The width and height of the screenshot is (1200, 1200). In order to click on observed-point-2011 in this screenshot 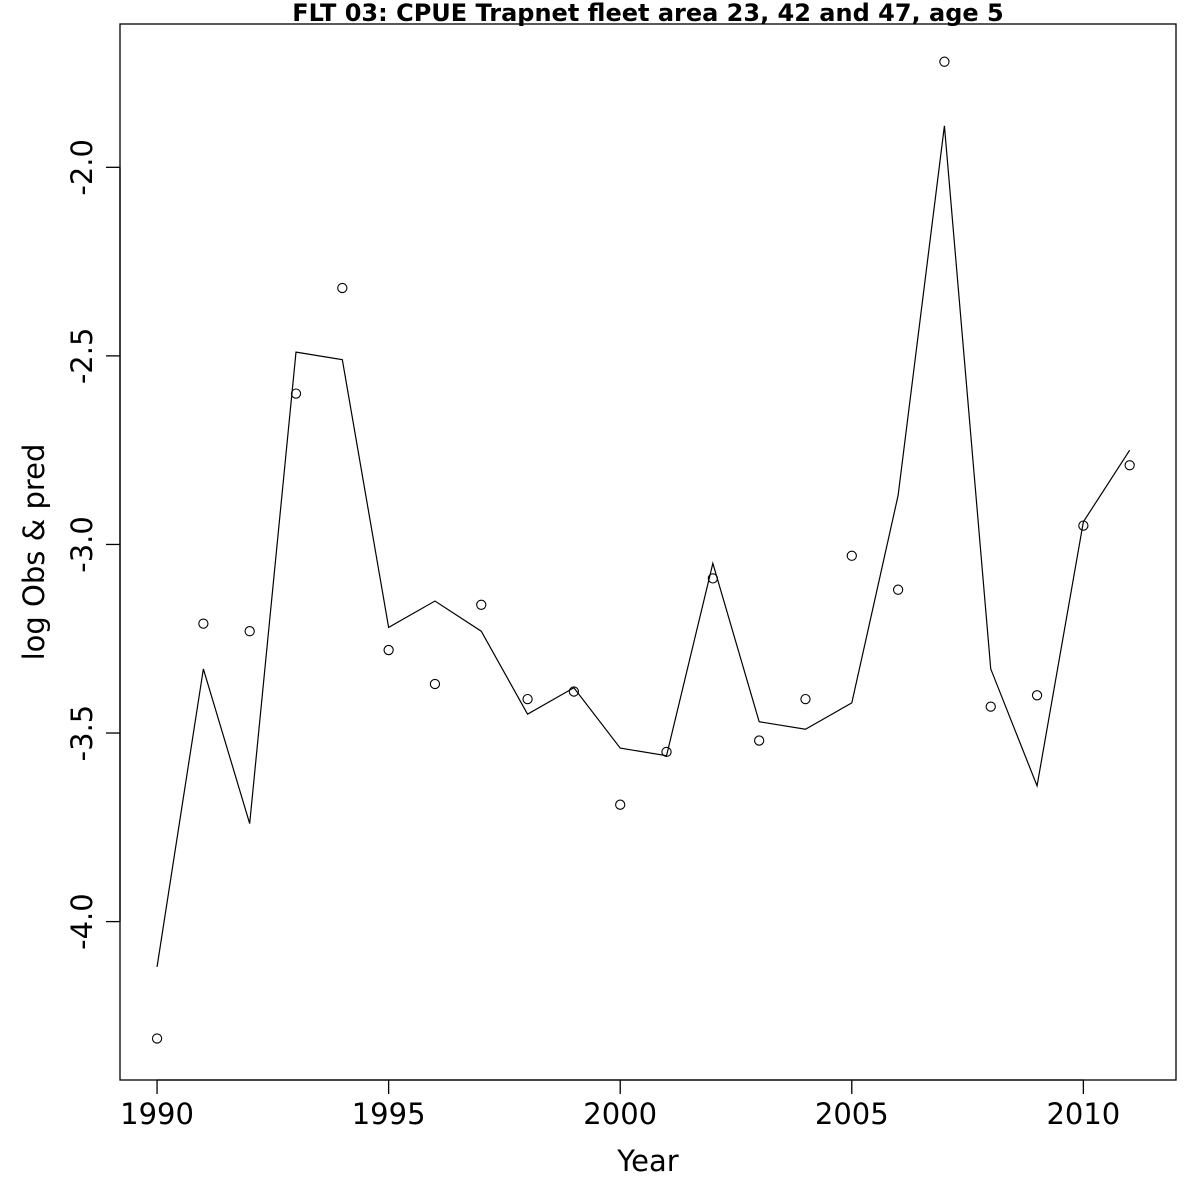, I will do `click(1129, 465)`.